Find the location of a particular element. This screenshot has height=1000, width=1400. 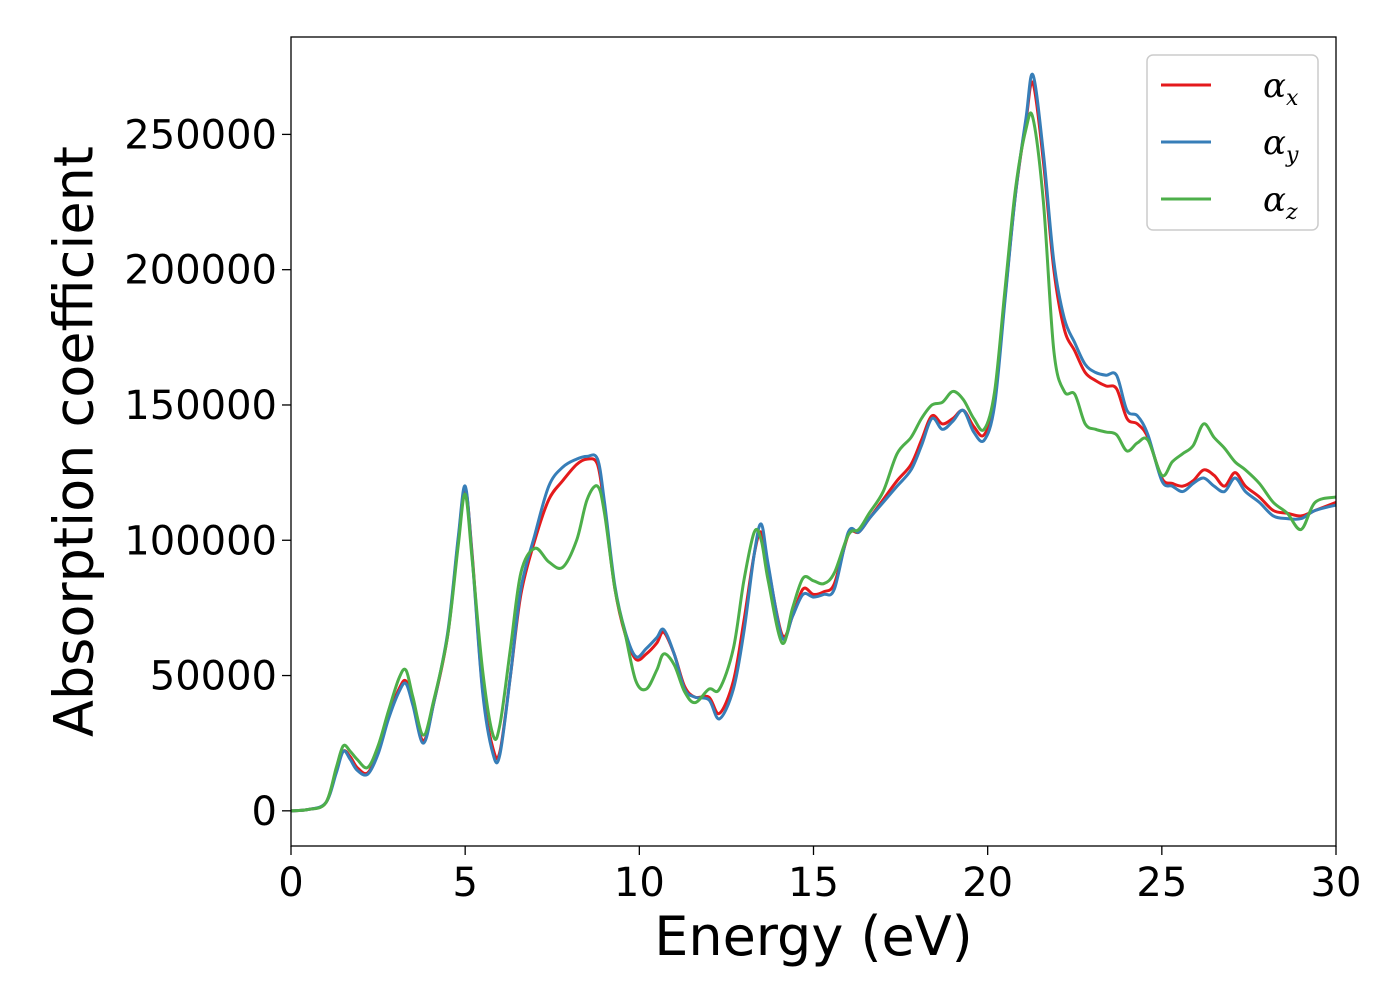

y-axis-ticks: 0 50000 100000 150000 200000 250000 is located at coordinates (207, 473).